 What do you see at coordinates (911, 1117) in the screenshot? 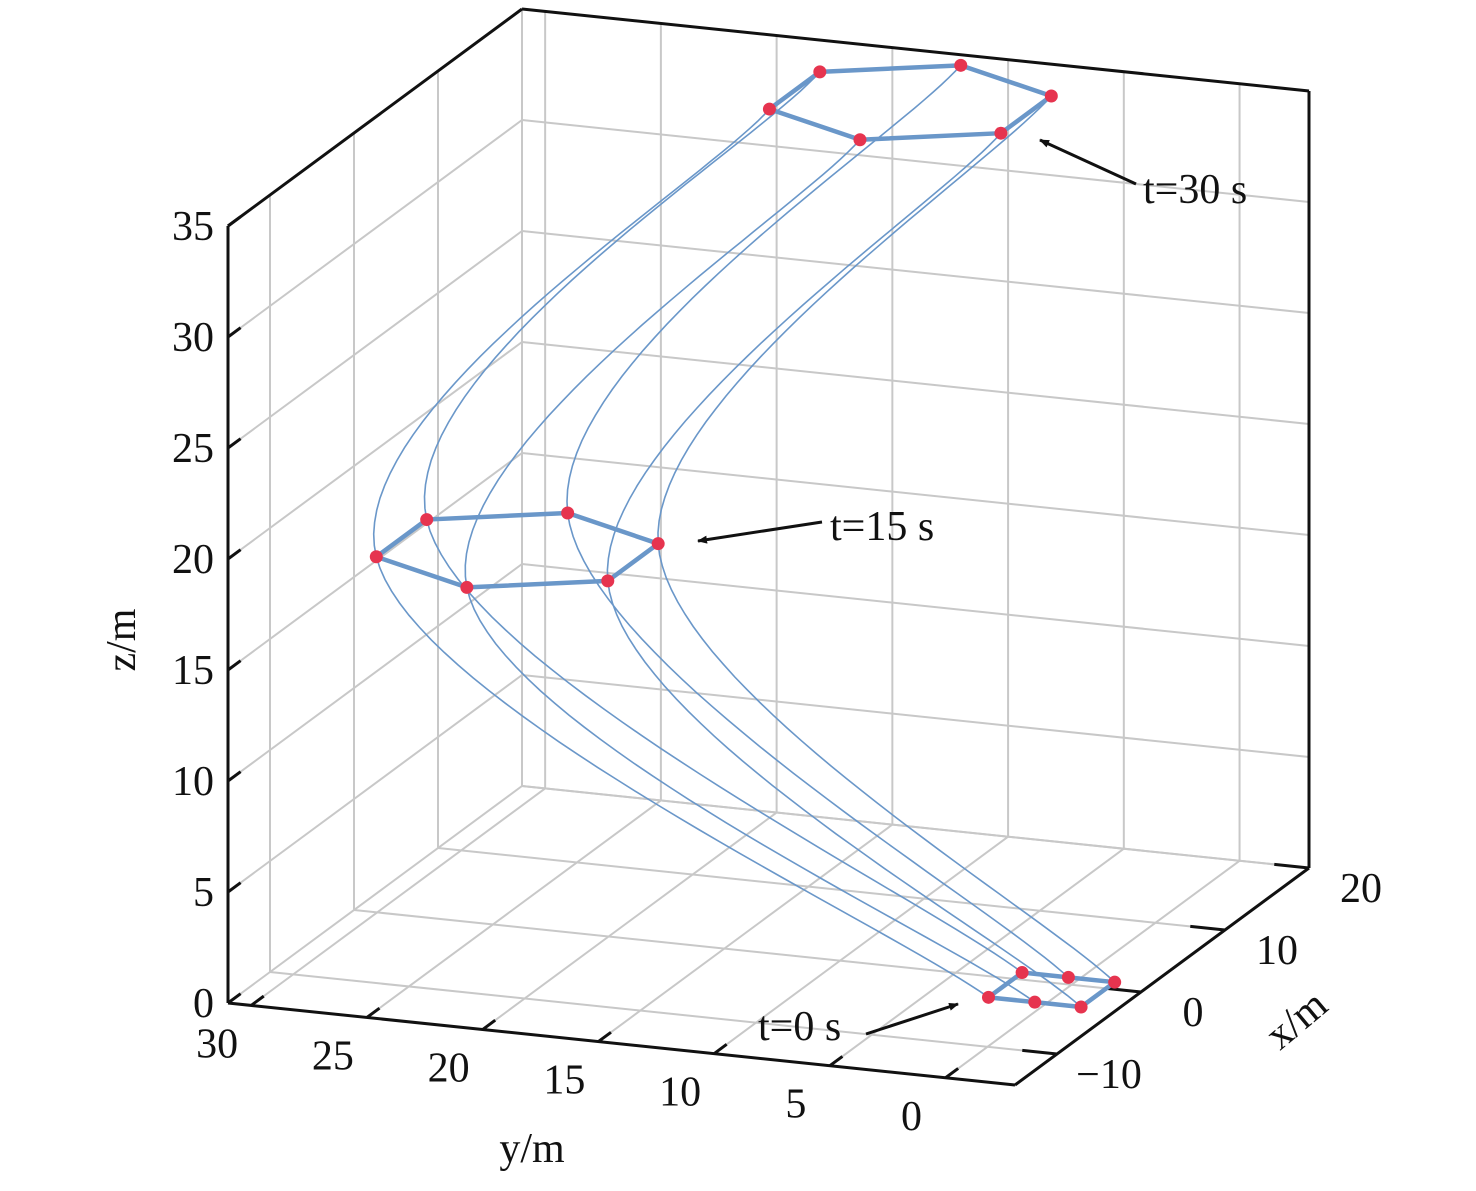
I see `y-tick-label: 0` at bounding box center [911, 1117].